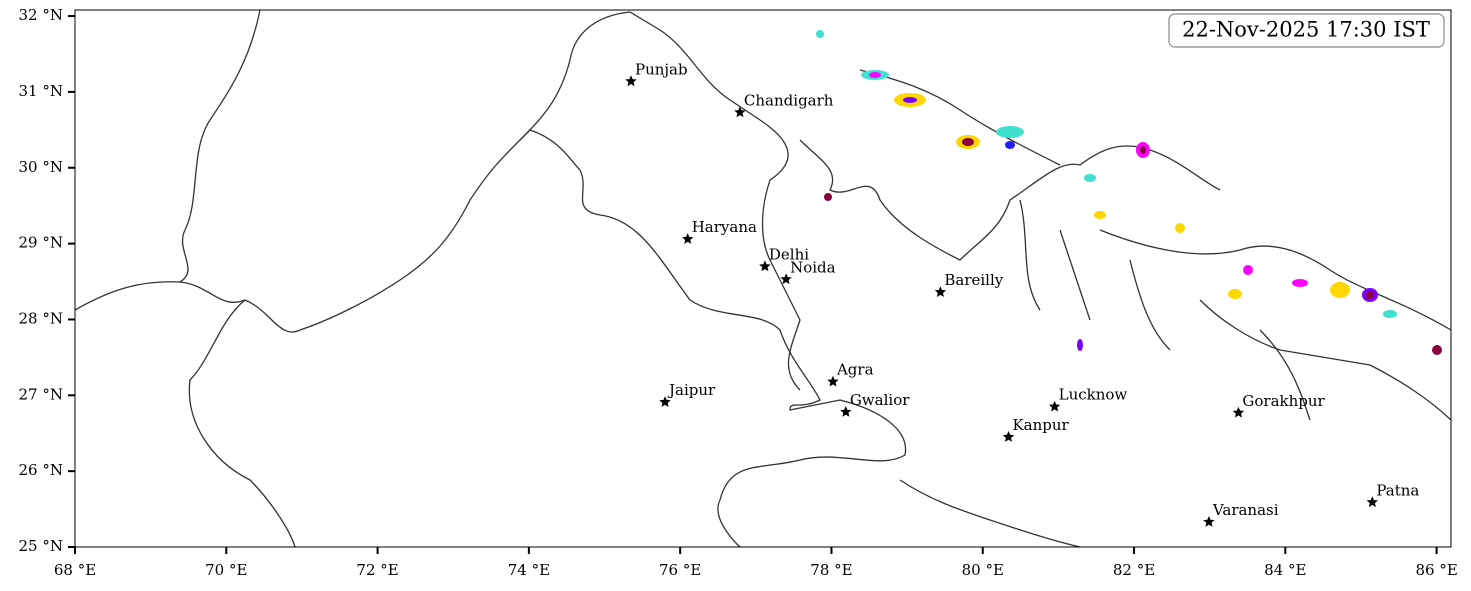  I want to click on y-tick-label: 29 °N, so click(41, 243).